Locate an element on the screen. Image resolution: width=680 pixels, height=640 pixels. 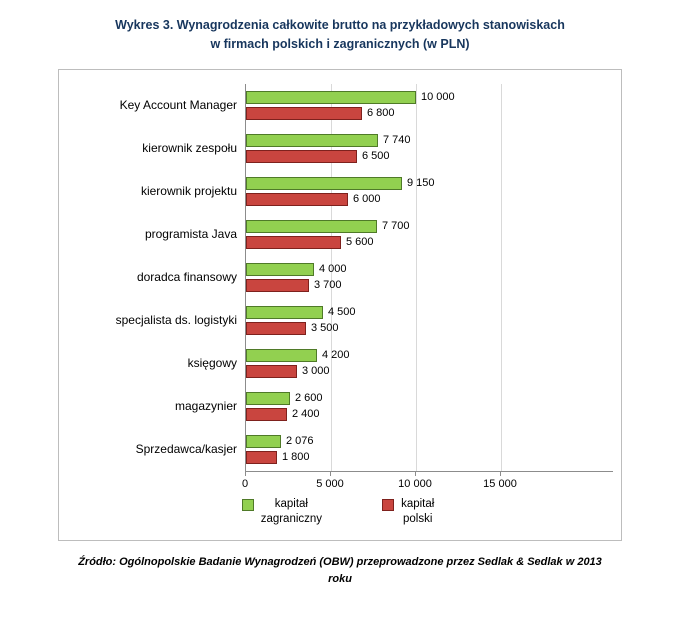
axis-spacer is located at coordinates (154, 482).